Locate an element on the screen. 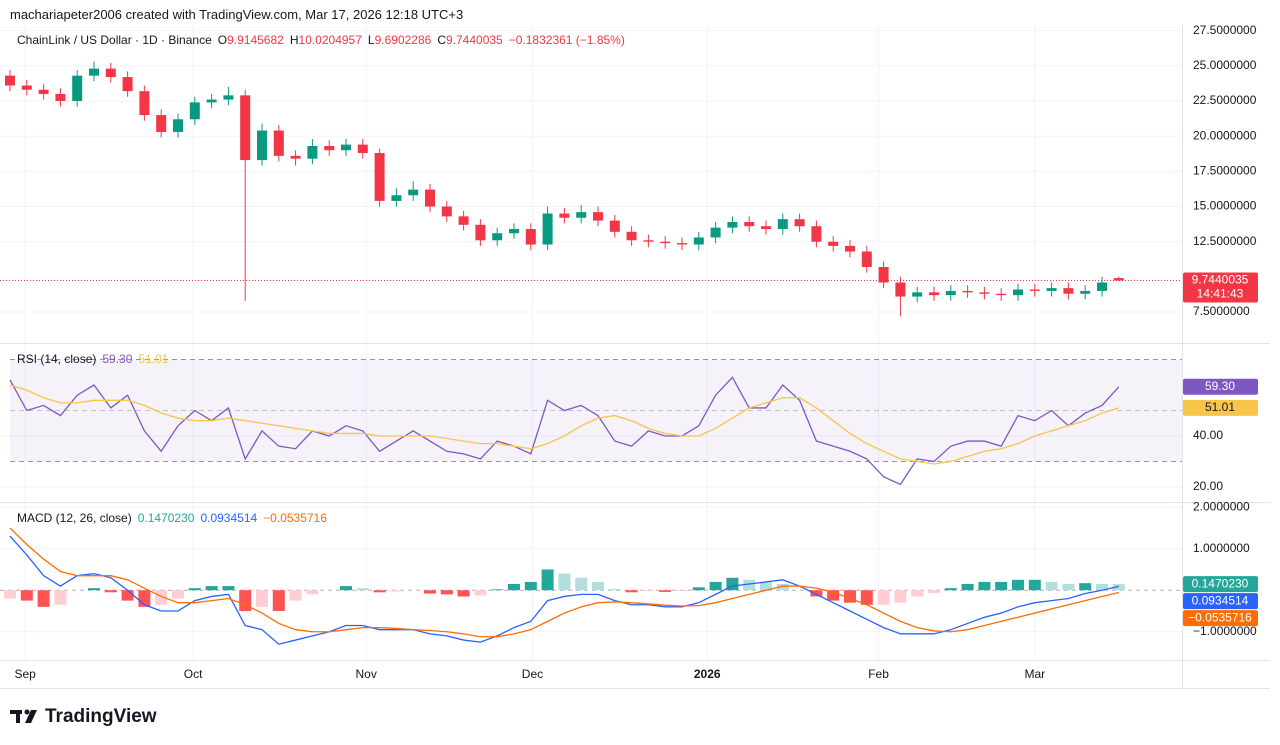 The image size is (1280, 745). y-tick-label: 7.5000000 is located at coordinates (1221, 311).